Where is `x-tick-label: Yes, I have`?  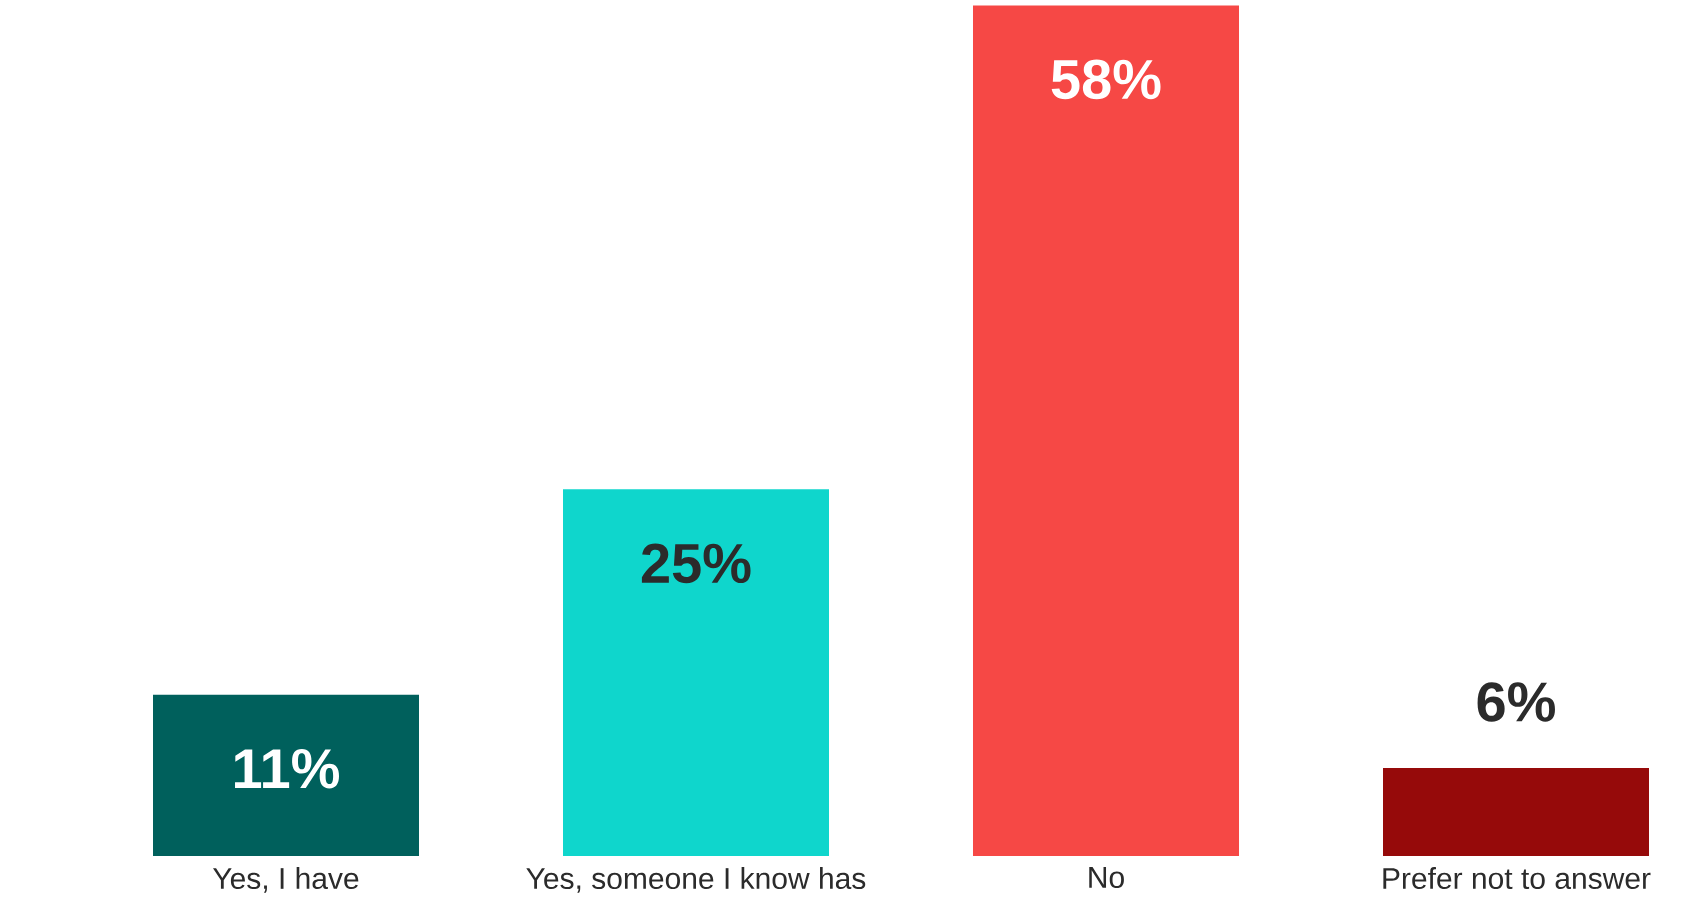 x-tick-label: Yes, I have is located at coordinates (286, 880).